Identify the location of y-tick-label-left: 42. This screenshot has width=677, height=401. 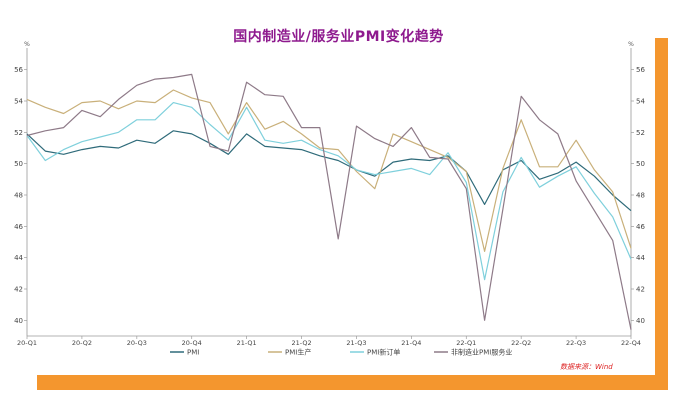
(18, 290).